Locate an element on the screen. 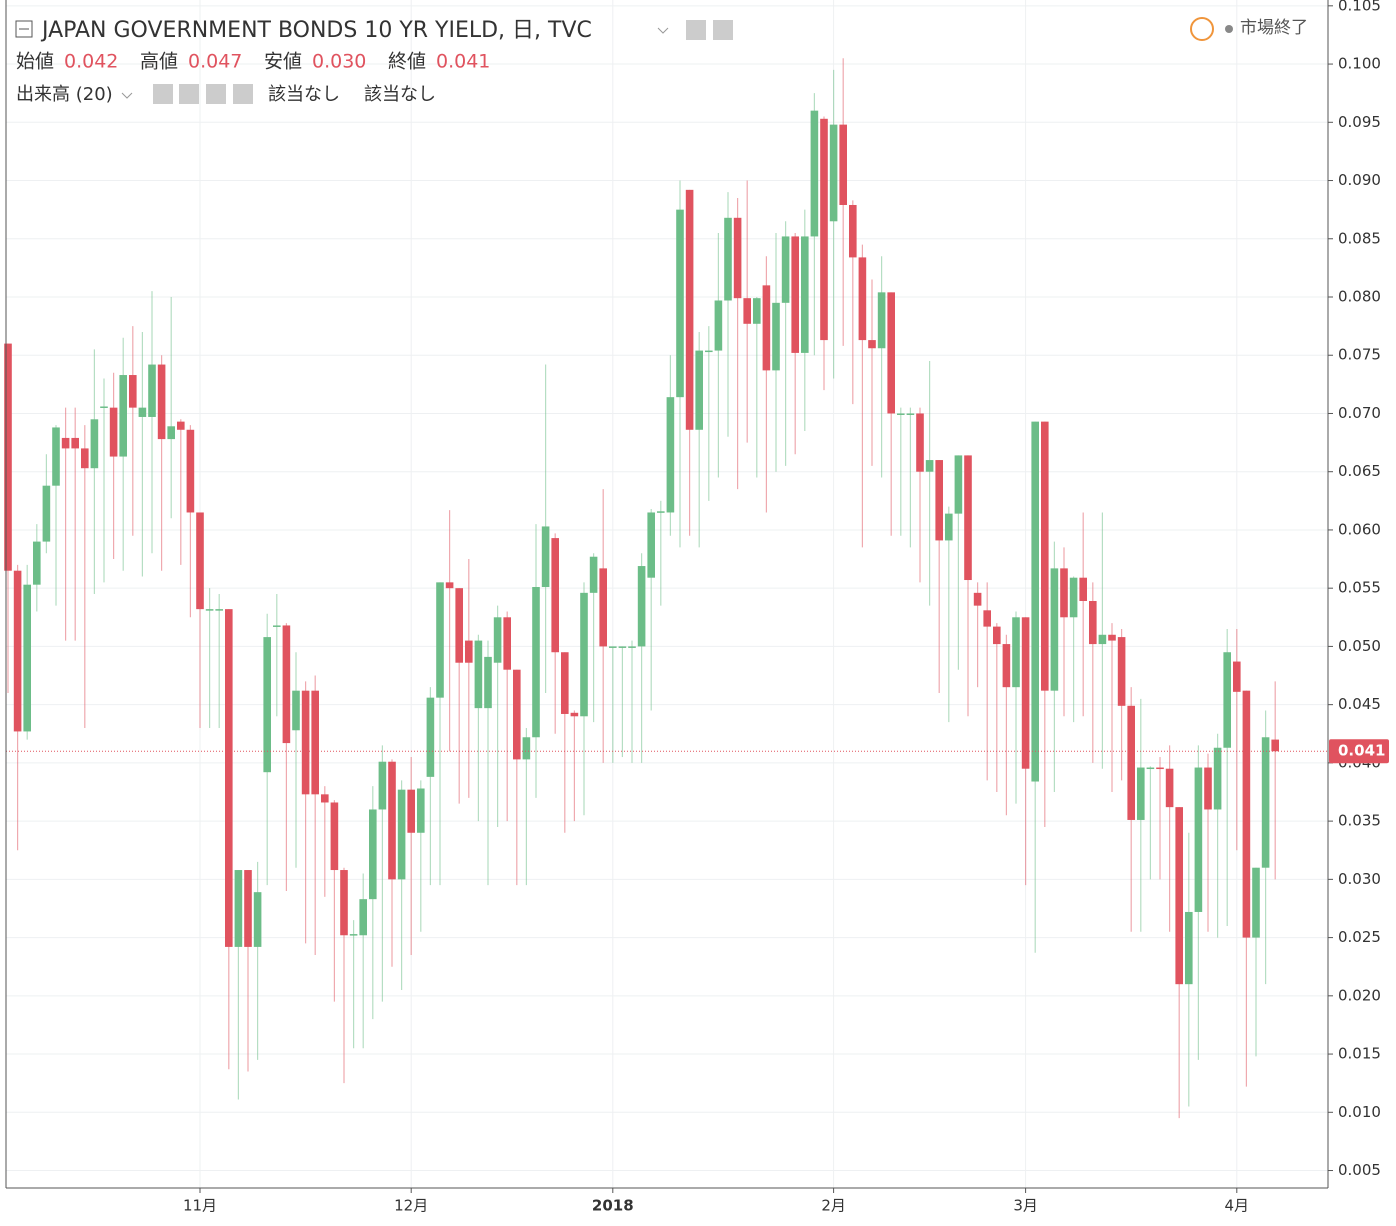  indicator-value: 該当なし is located at coordinates (304, 94).